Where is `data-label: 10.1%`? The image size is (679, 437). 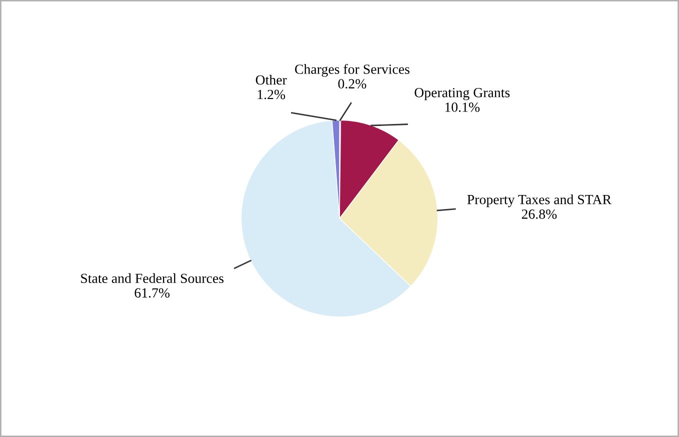 data-label: 10.1% is located at coordinates (462, 107).